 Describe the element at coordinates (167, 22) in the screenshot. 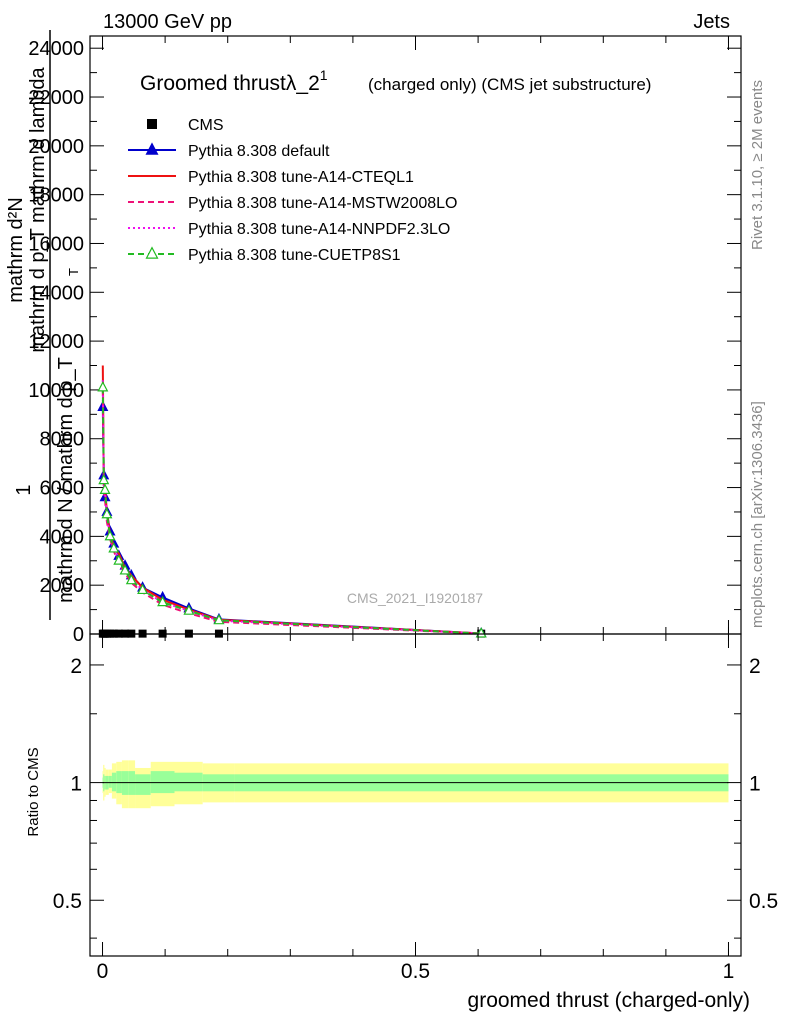

I see `energy-label: 13000 GeV pp` at that location.